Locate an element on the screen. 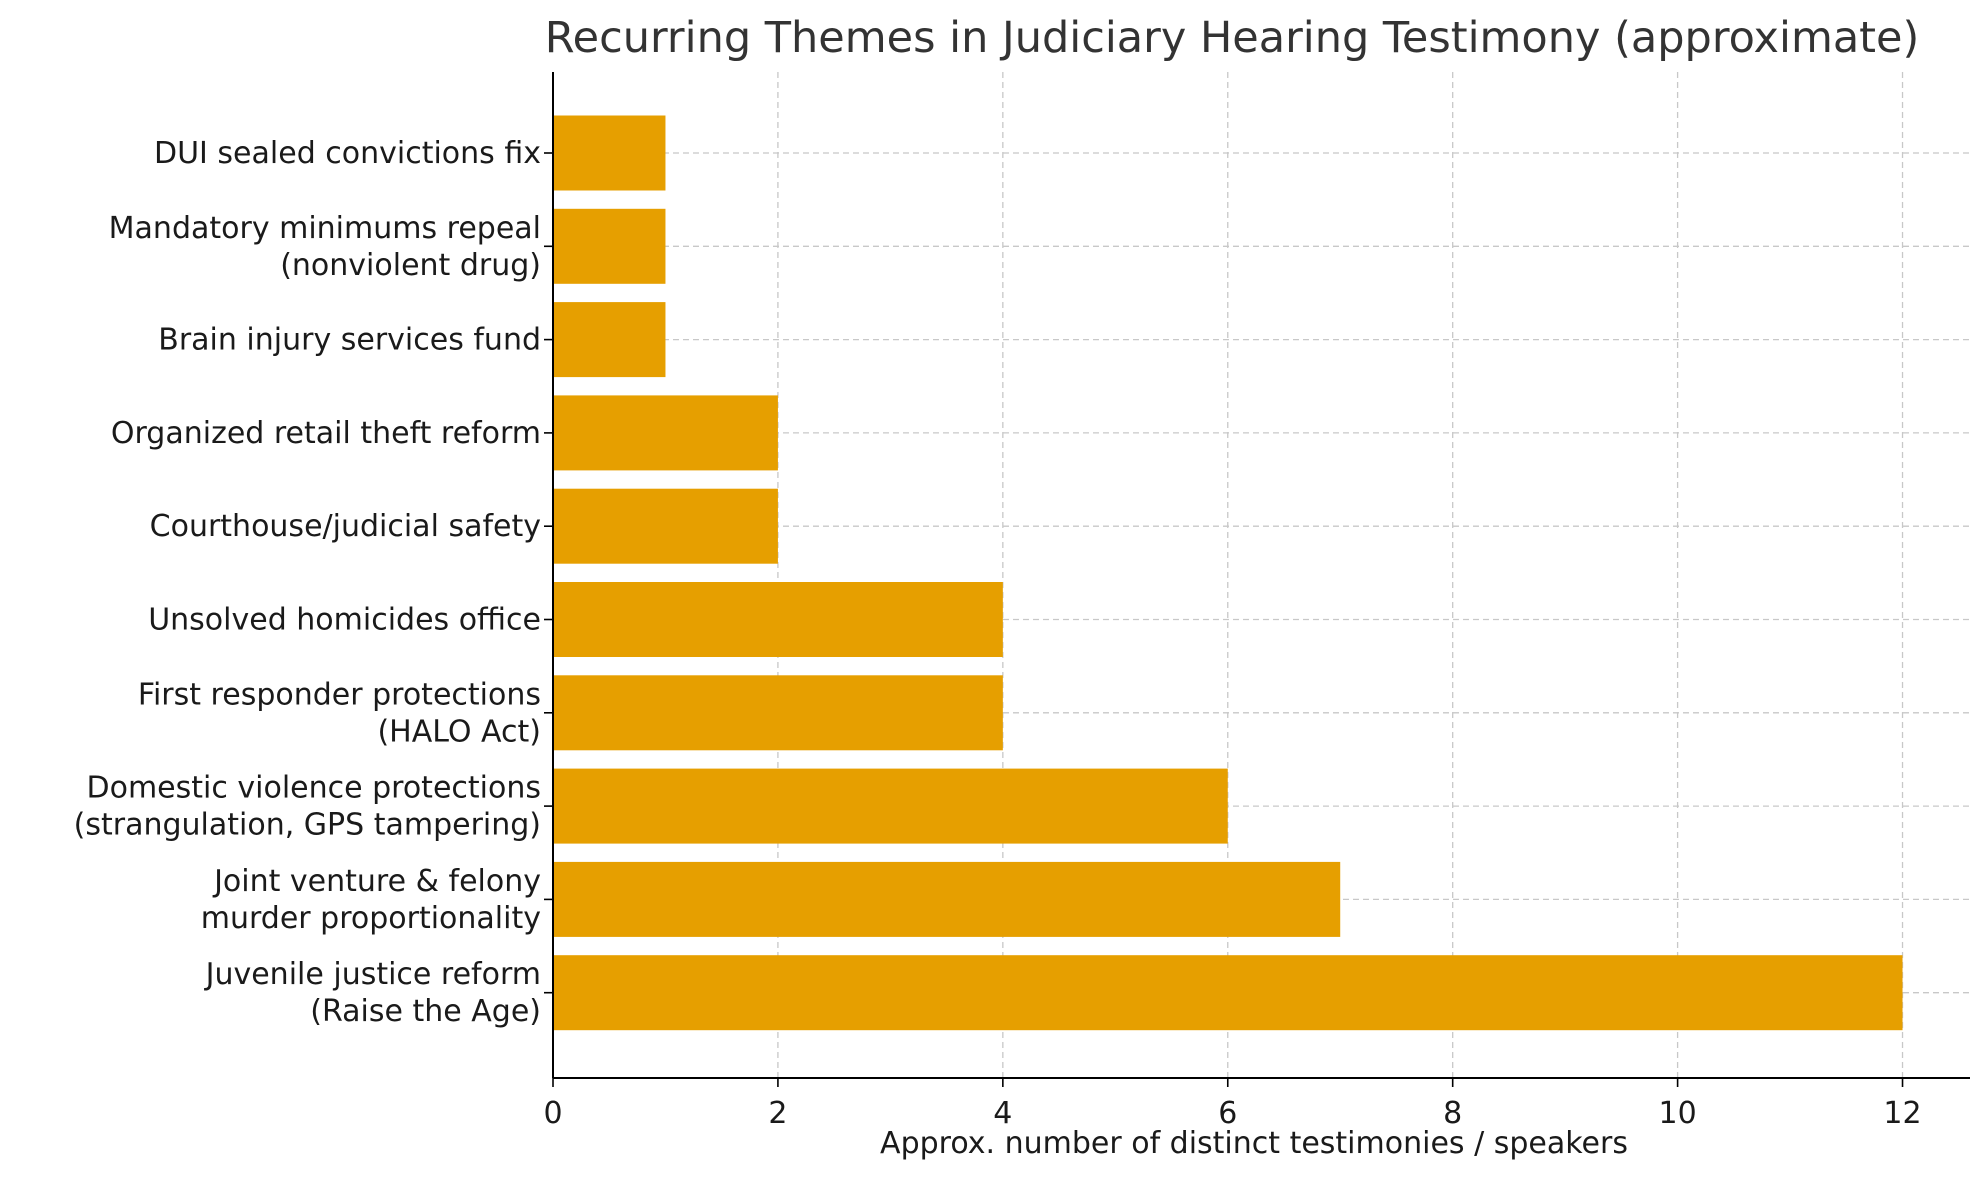 This screenshot has width=1985, height=1180. x-tick-label: 2 is located at coordinates (777, 1113).